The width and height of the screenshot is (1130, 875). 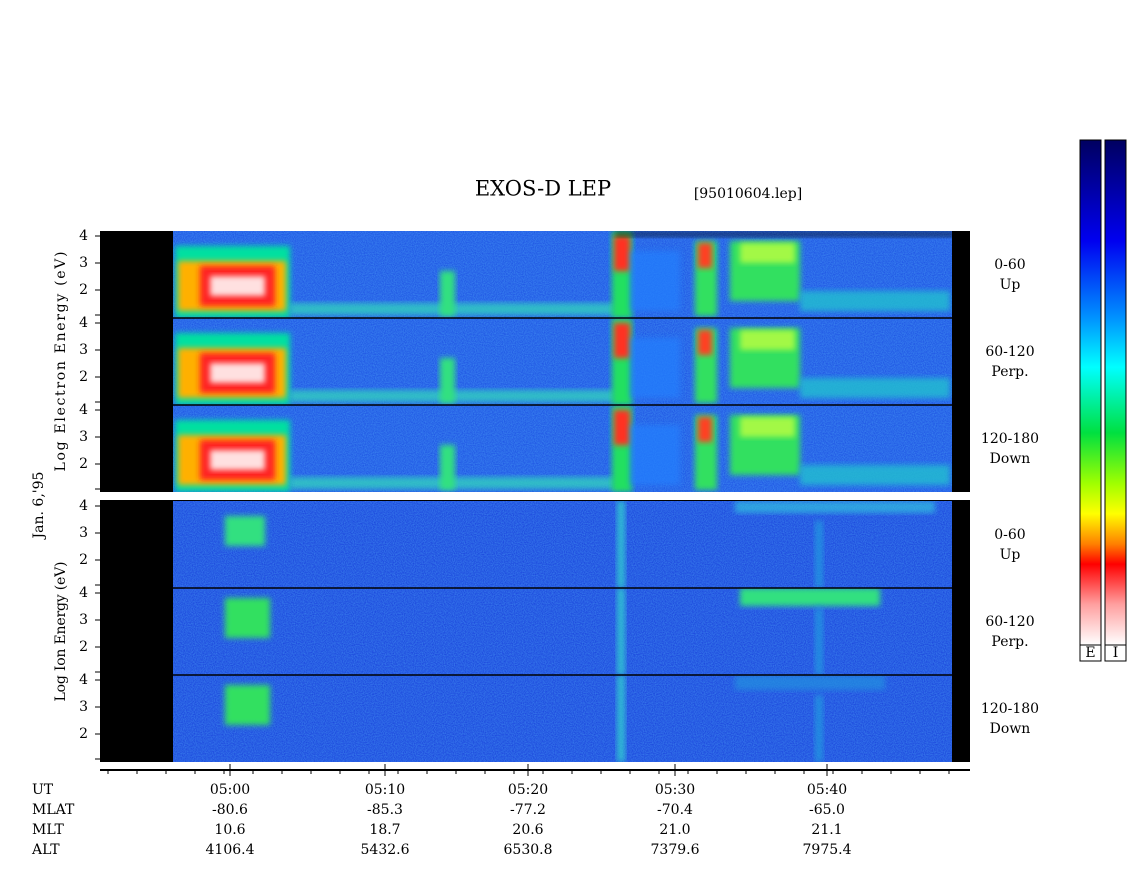 I want to click on ephemeris-value: 7975.4, so click(x=827, y=850).